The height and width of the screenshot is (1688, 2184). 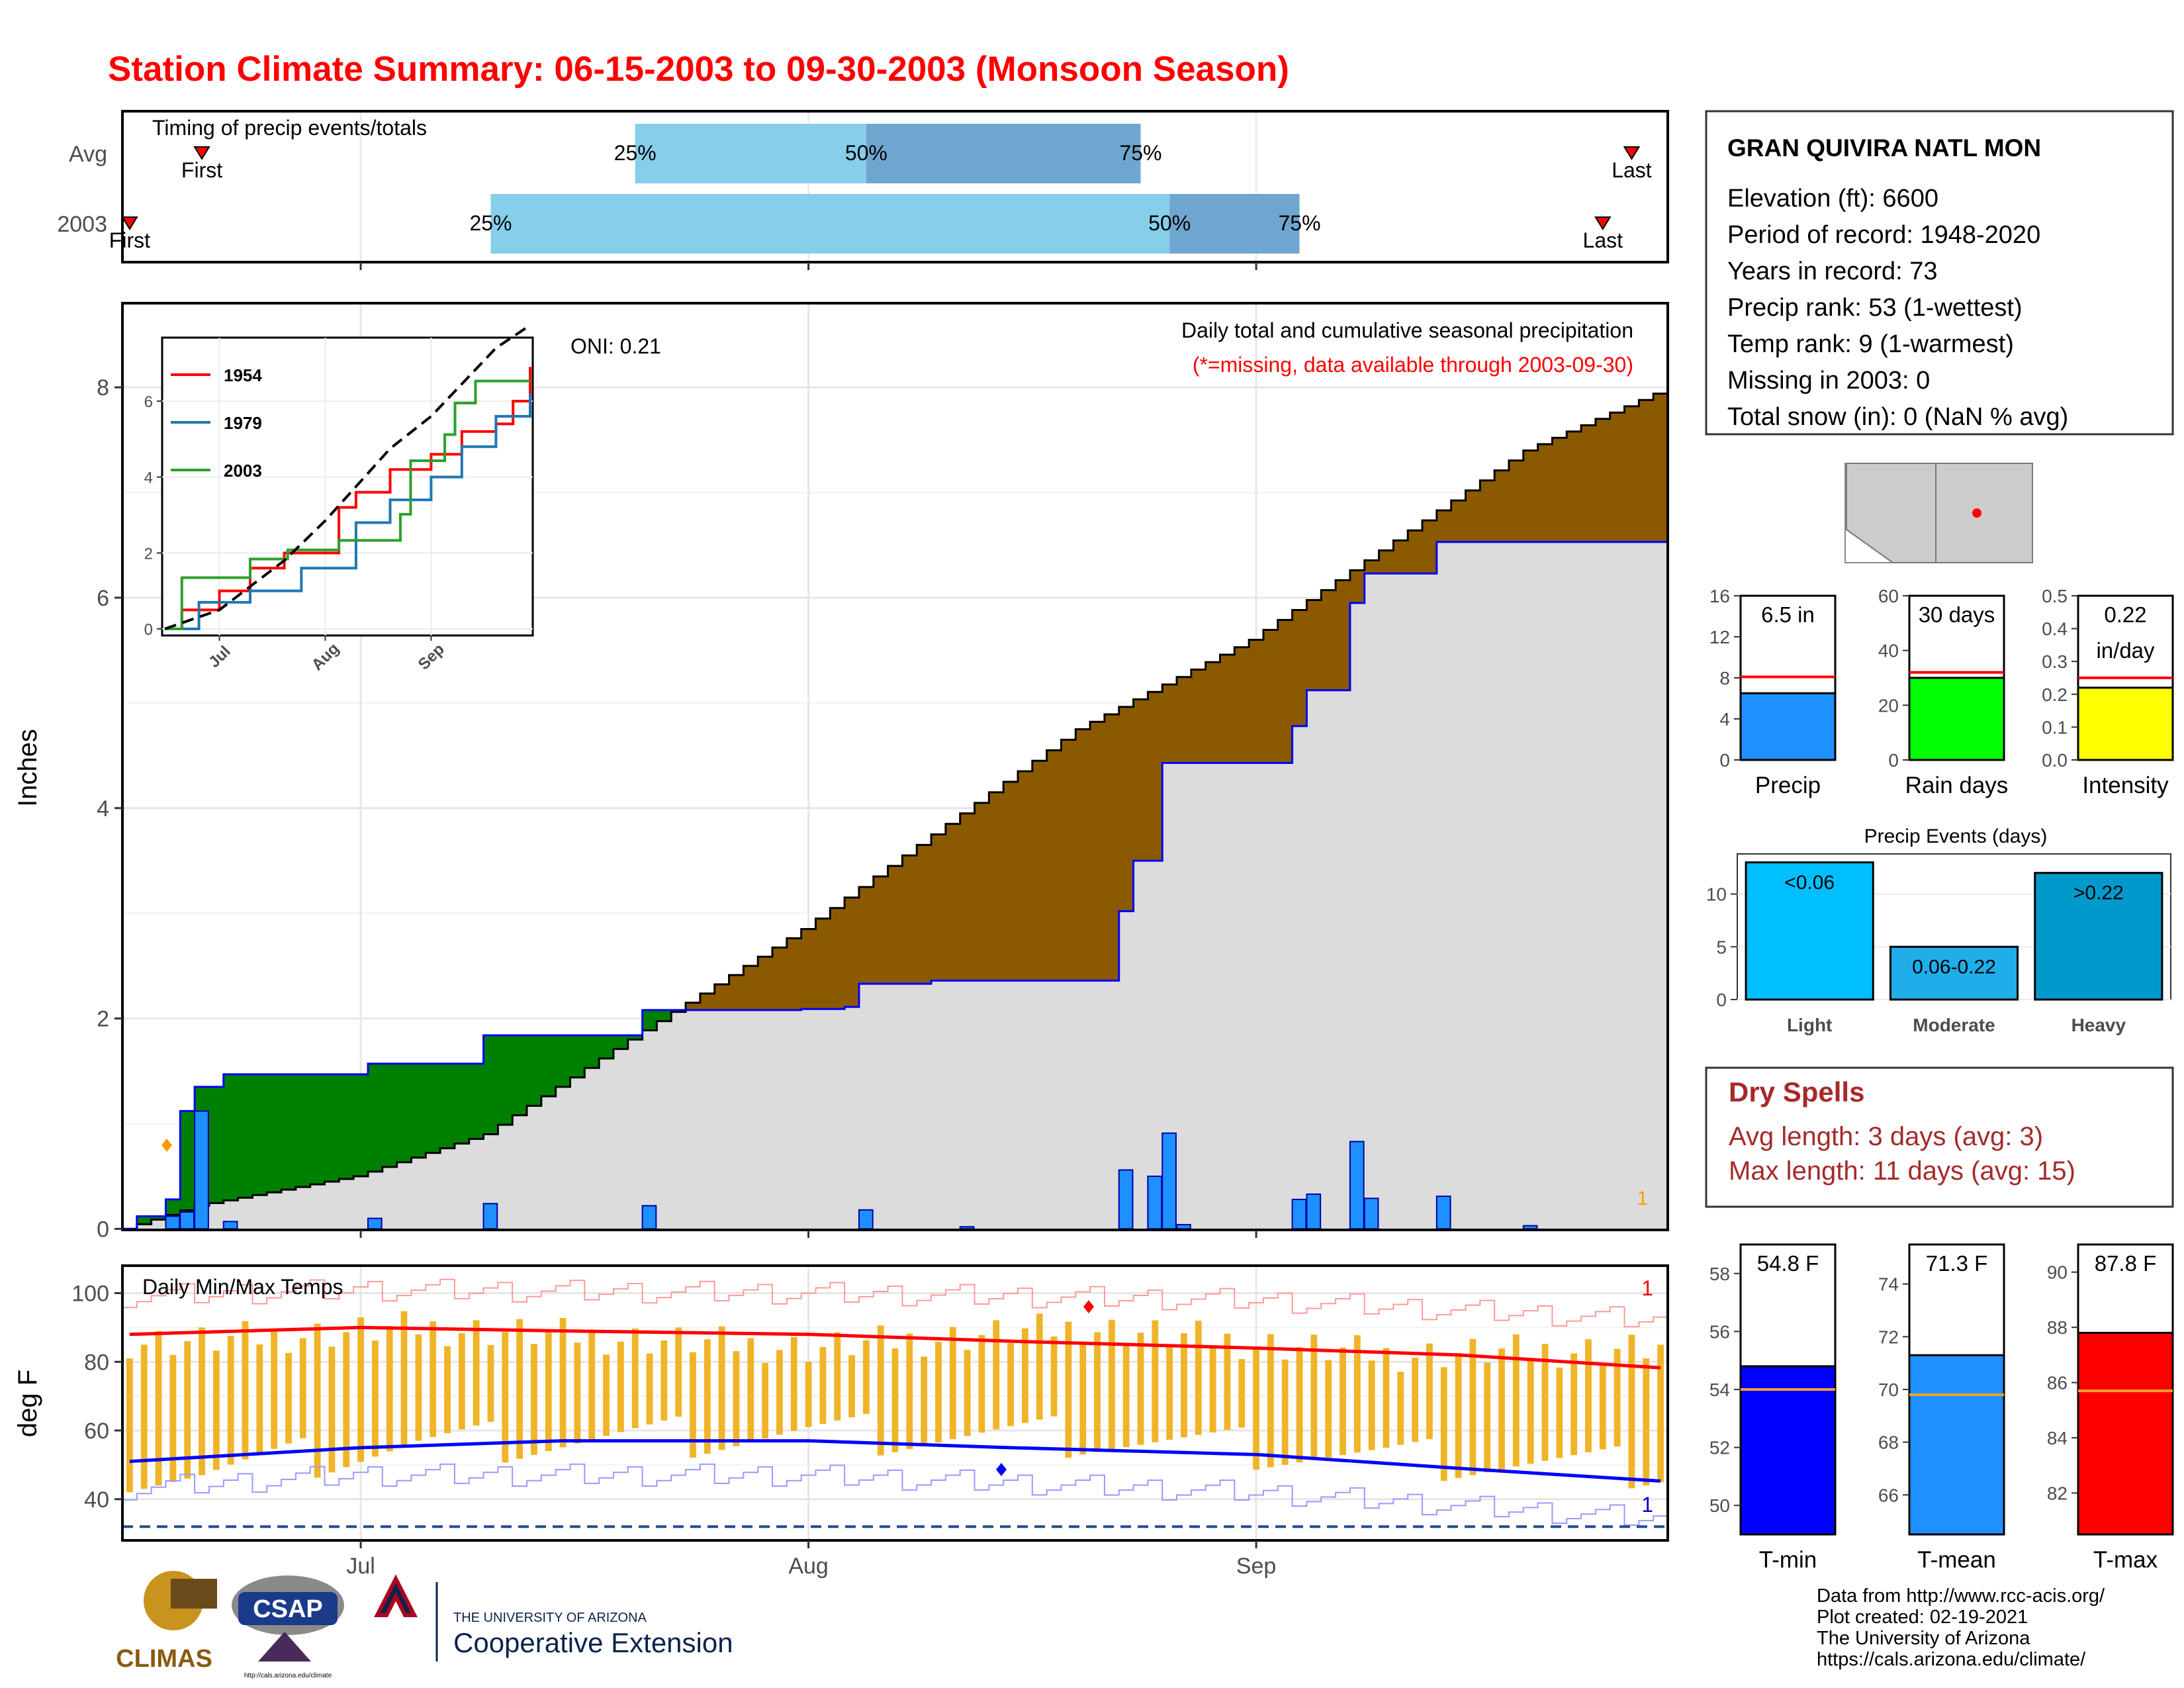 I want to click on inset-ytick-label-0: 0, so click(x=148, y=630).